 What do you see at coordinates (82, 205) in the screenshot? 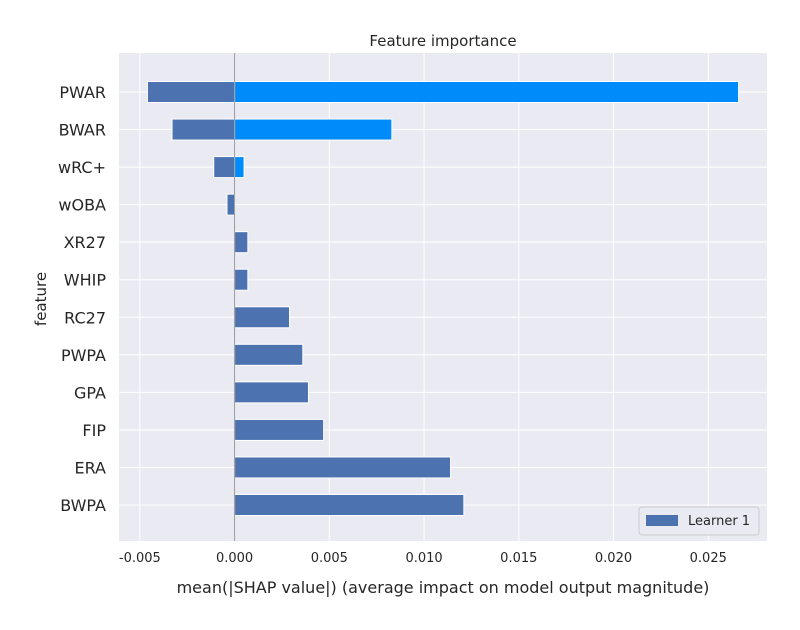
I see `y-tick-label-woba: wOBA` at bounding box center [82, 205].